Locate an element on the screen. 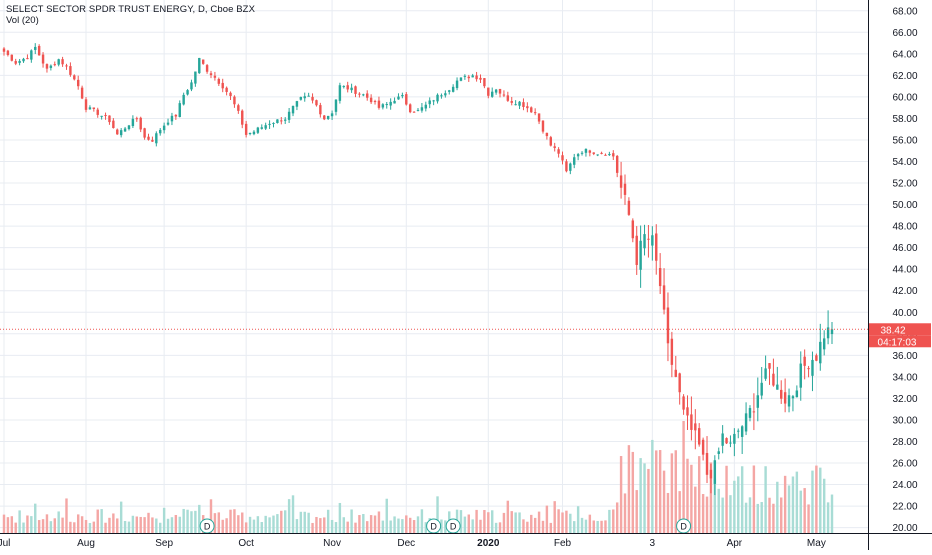 This screenshot has height=555, width=932. time-axis: Jul Aug Sep Oct Nov Dec 2020 Feb 3 Apr May is located at coordinates (466, 541).